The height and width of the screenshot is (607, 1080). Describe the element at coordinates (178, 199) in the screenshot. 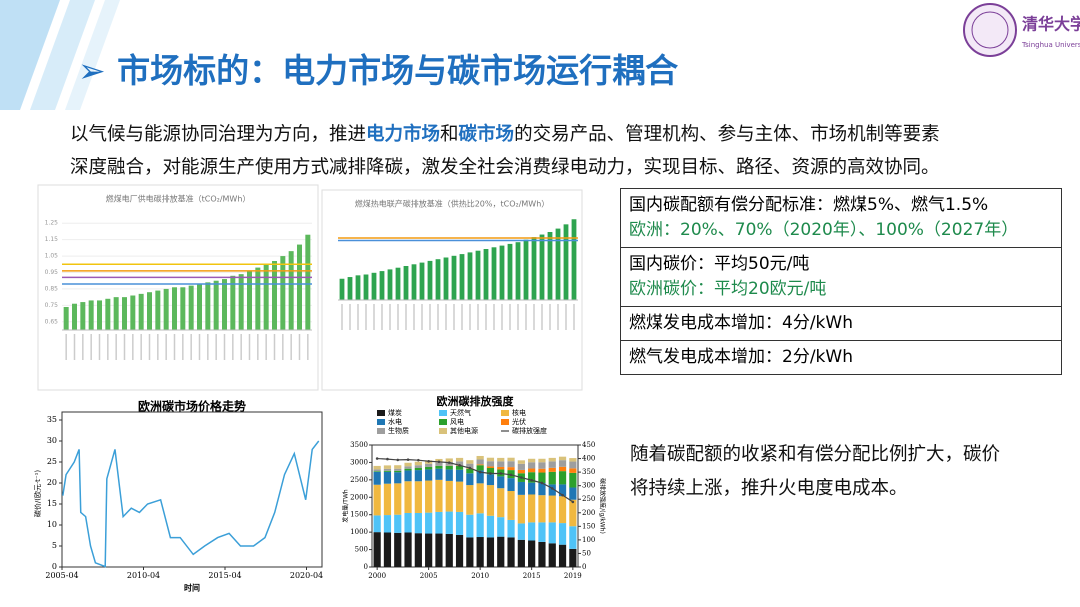

I see `chart-title: 燃煤电厂供电碳排放基准（tCO₂/MWh）` at that location.